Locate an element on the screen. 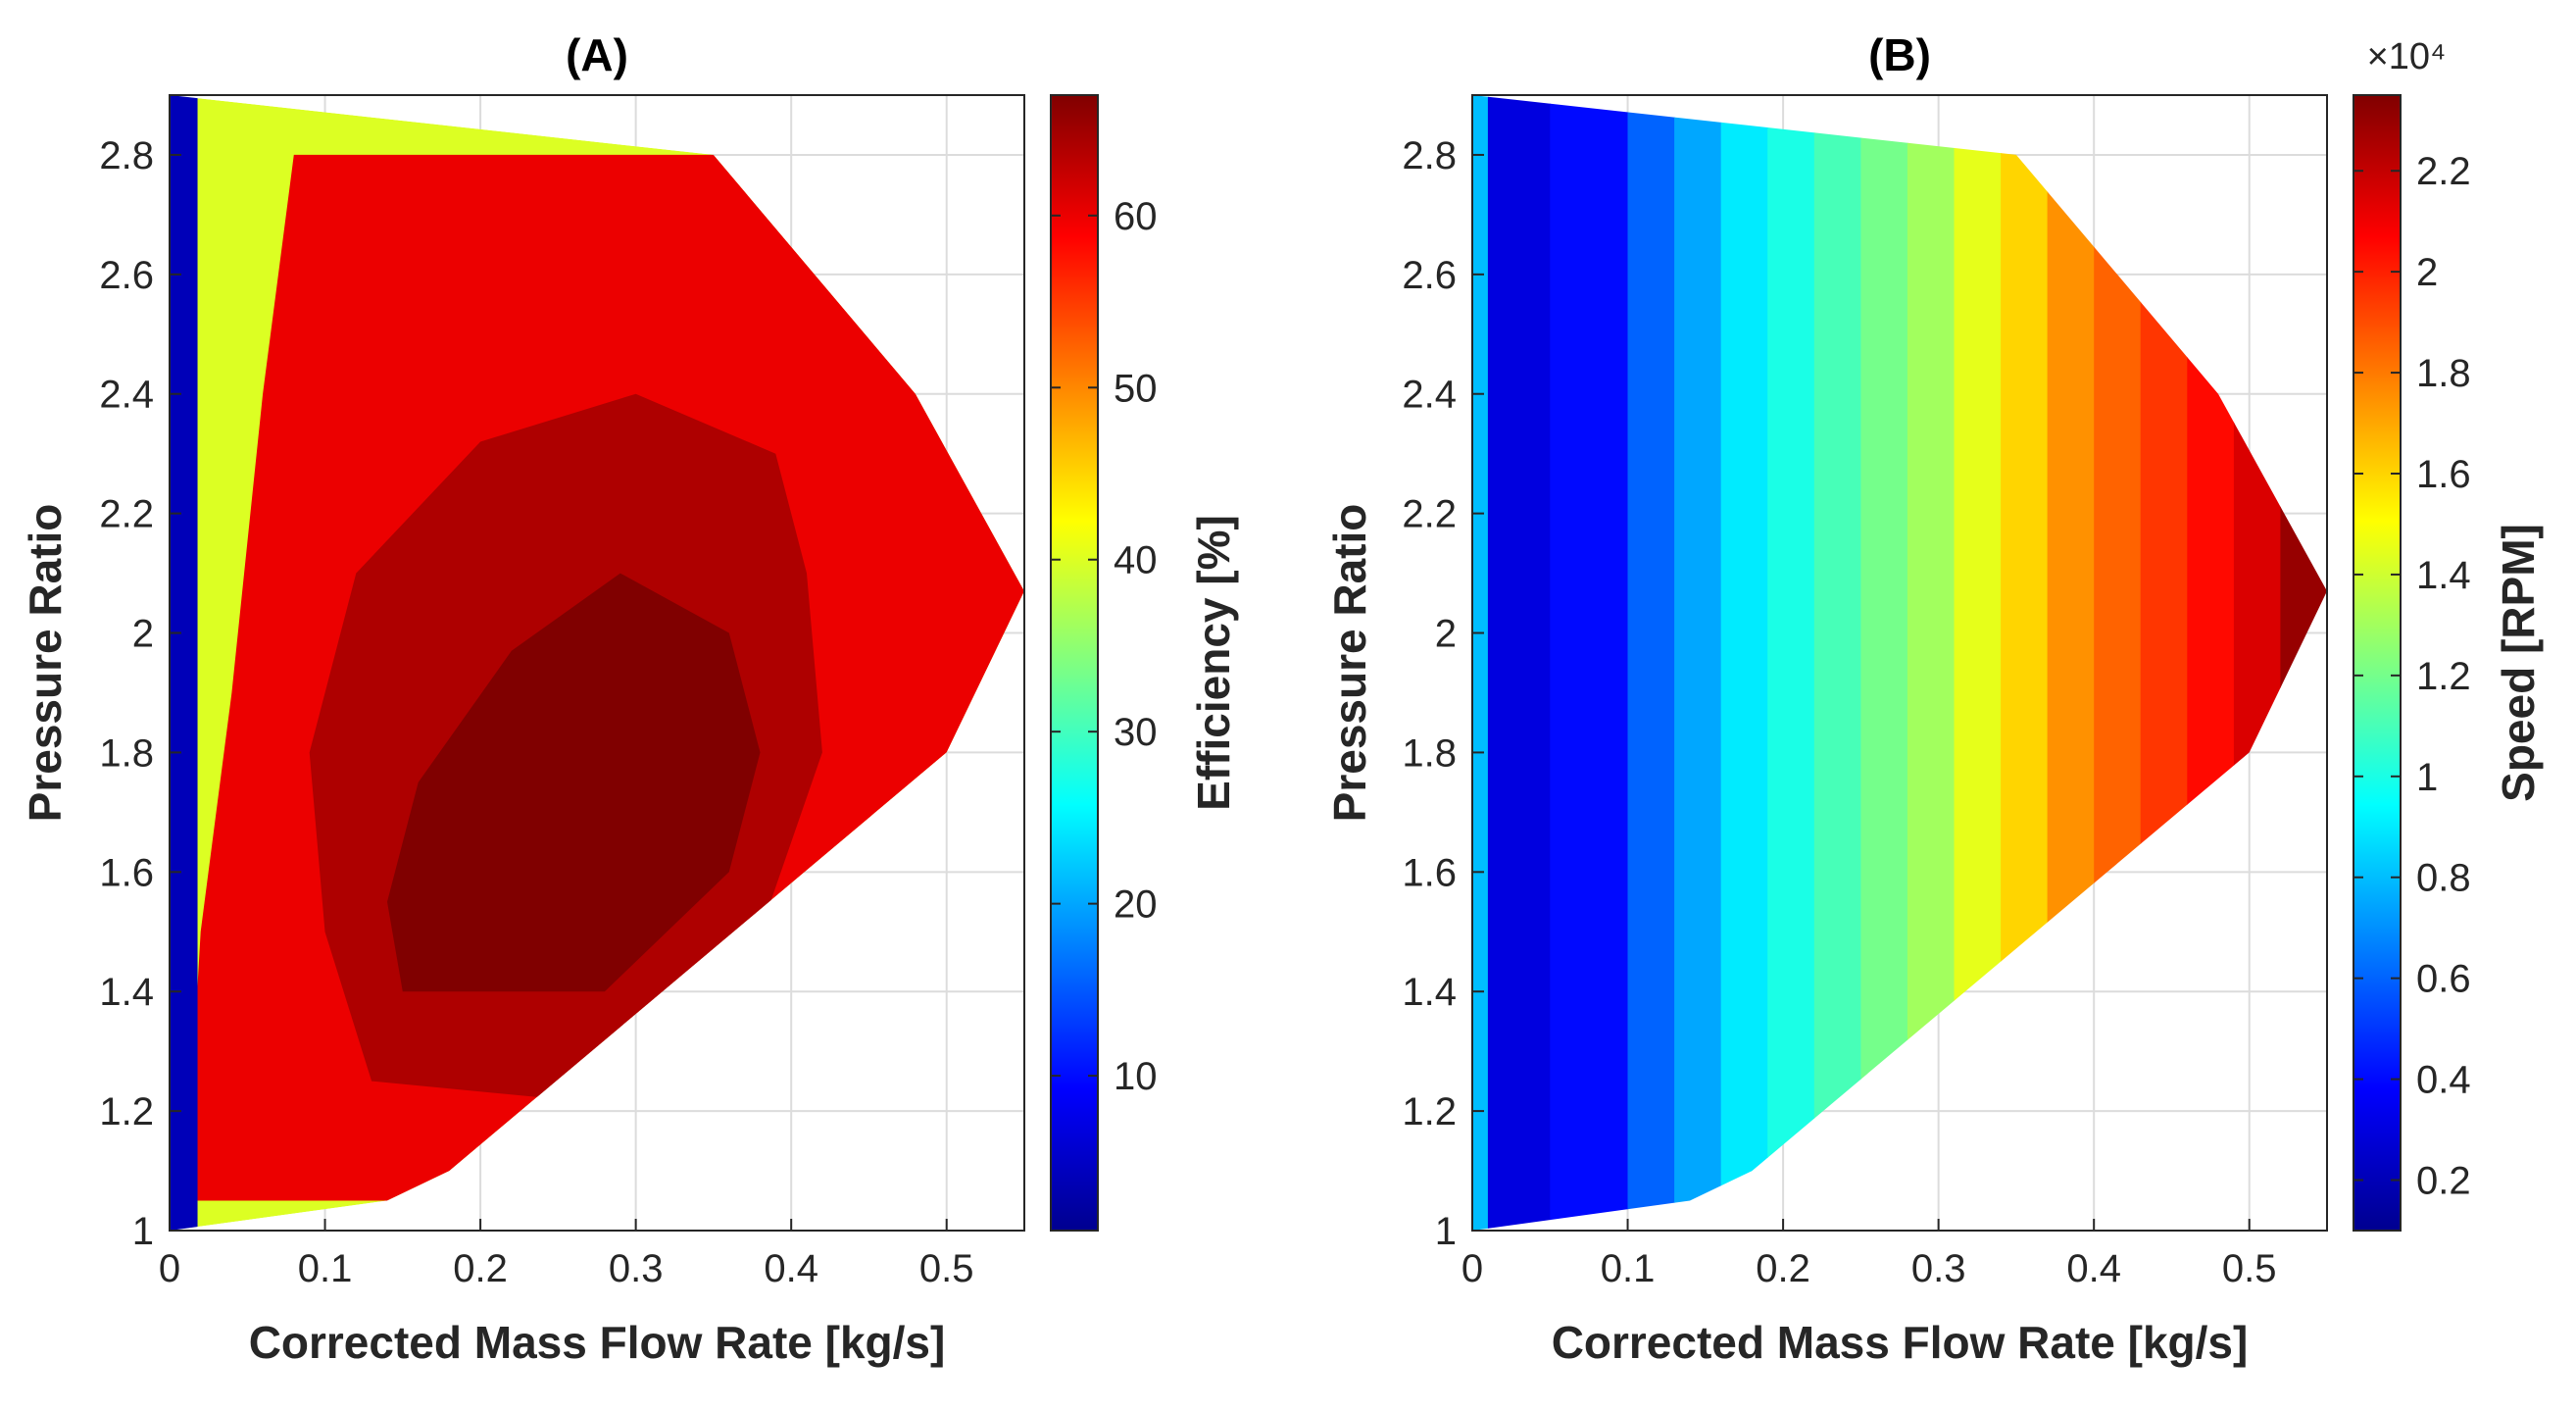 This screenshot has width=2576, height=1410. colorbar-tick-label: 1.6 is located at coordinates (2443, 474).